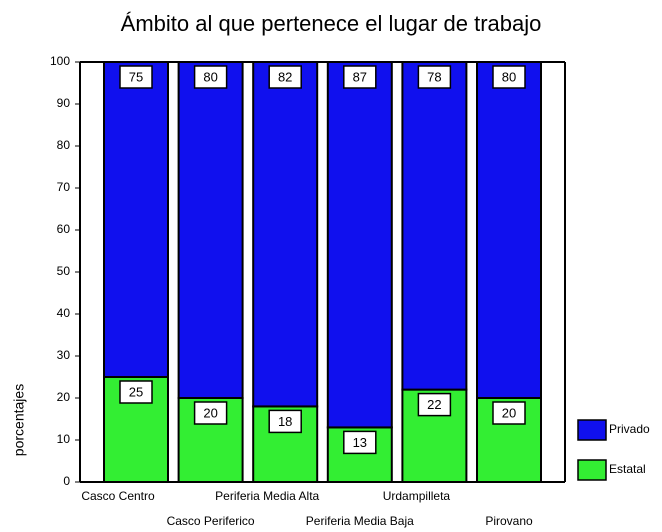 This screenshot has width=662, height=532. Describe the element at coordinates (64, 313) in the screenshot. I see `y-tick-label: 40` at that location.